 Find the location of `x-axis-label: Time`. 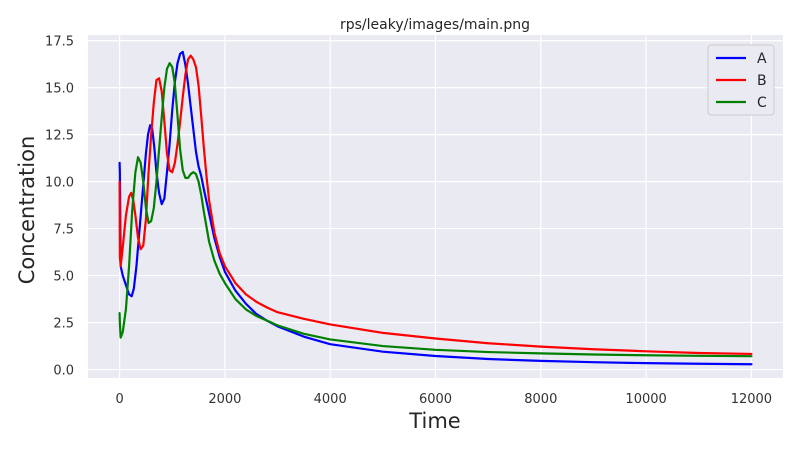

x-axis-label: Time is located at coordinates (434, 421).